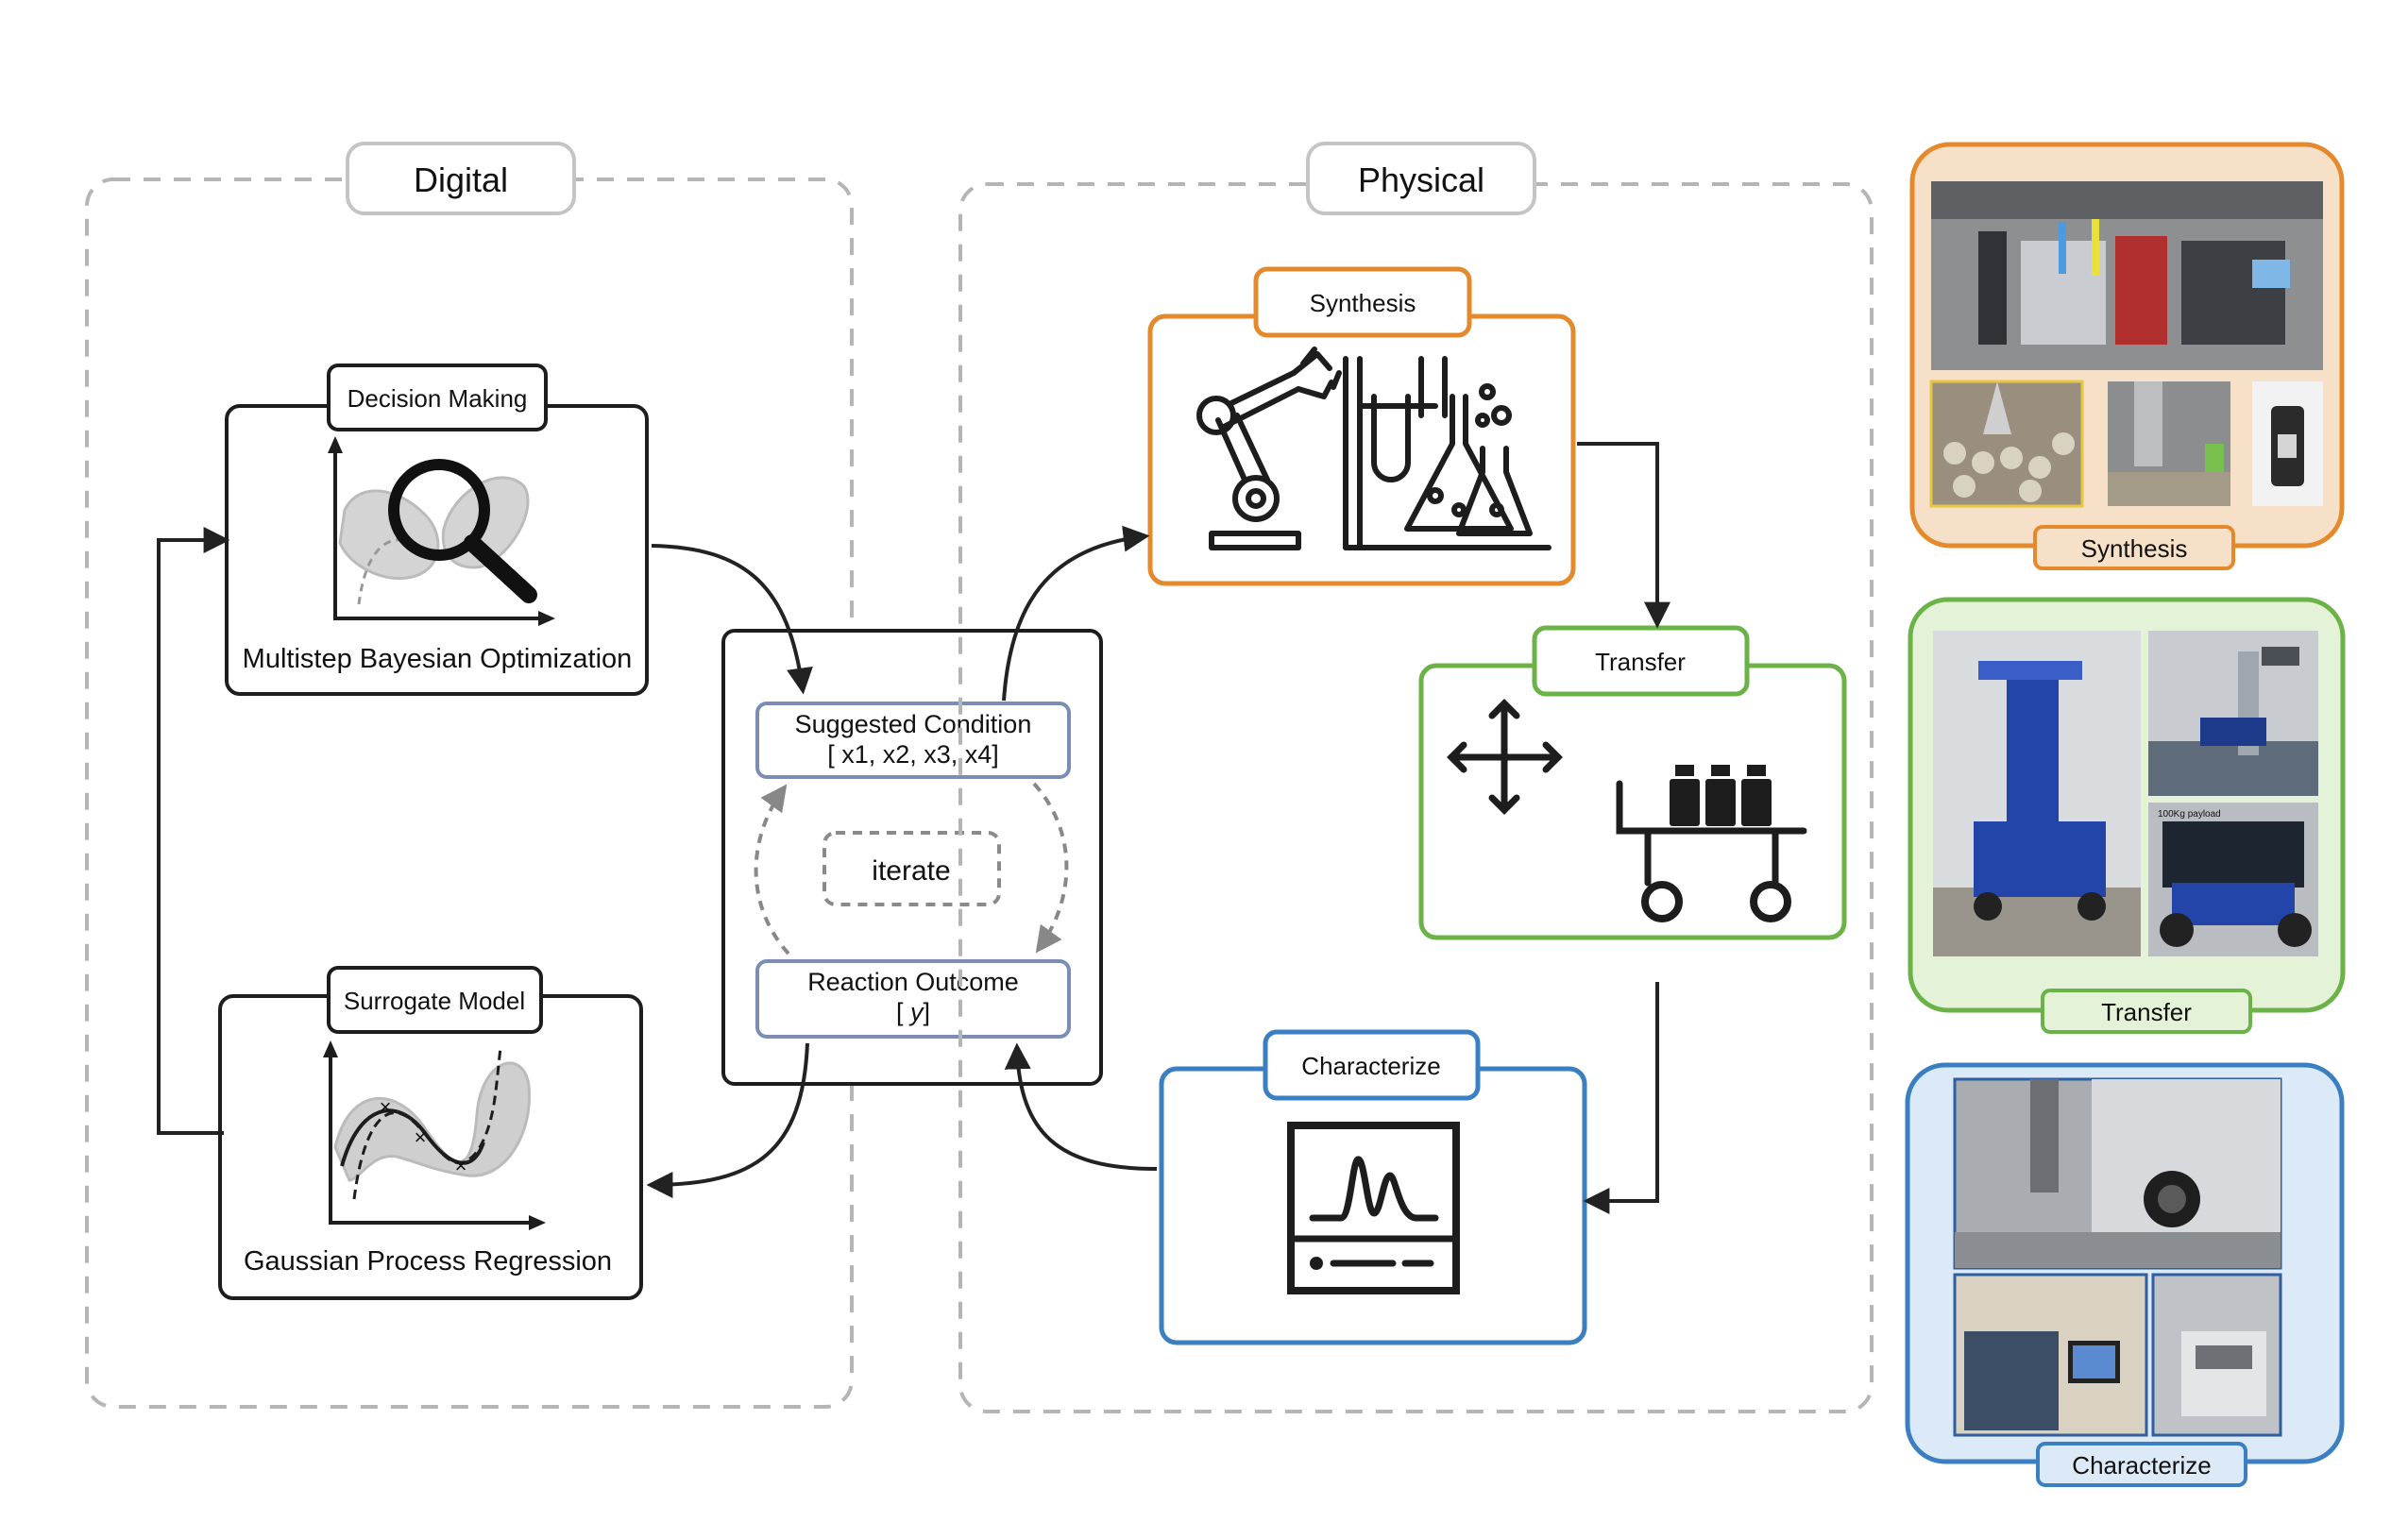  What do you see at coordinates (913, 754) in the screenshot?
I see `suggested-condition-vector: [ x1, x2, x3, x4]` at bounding box center [913, 754].